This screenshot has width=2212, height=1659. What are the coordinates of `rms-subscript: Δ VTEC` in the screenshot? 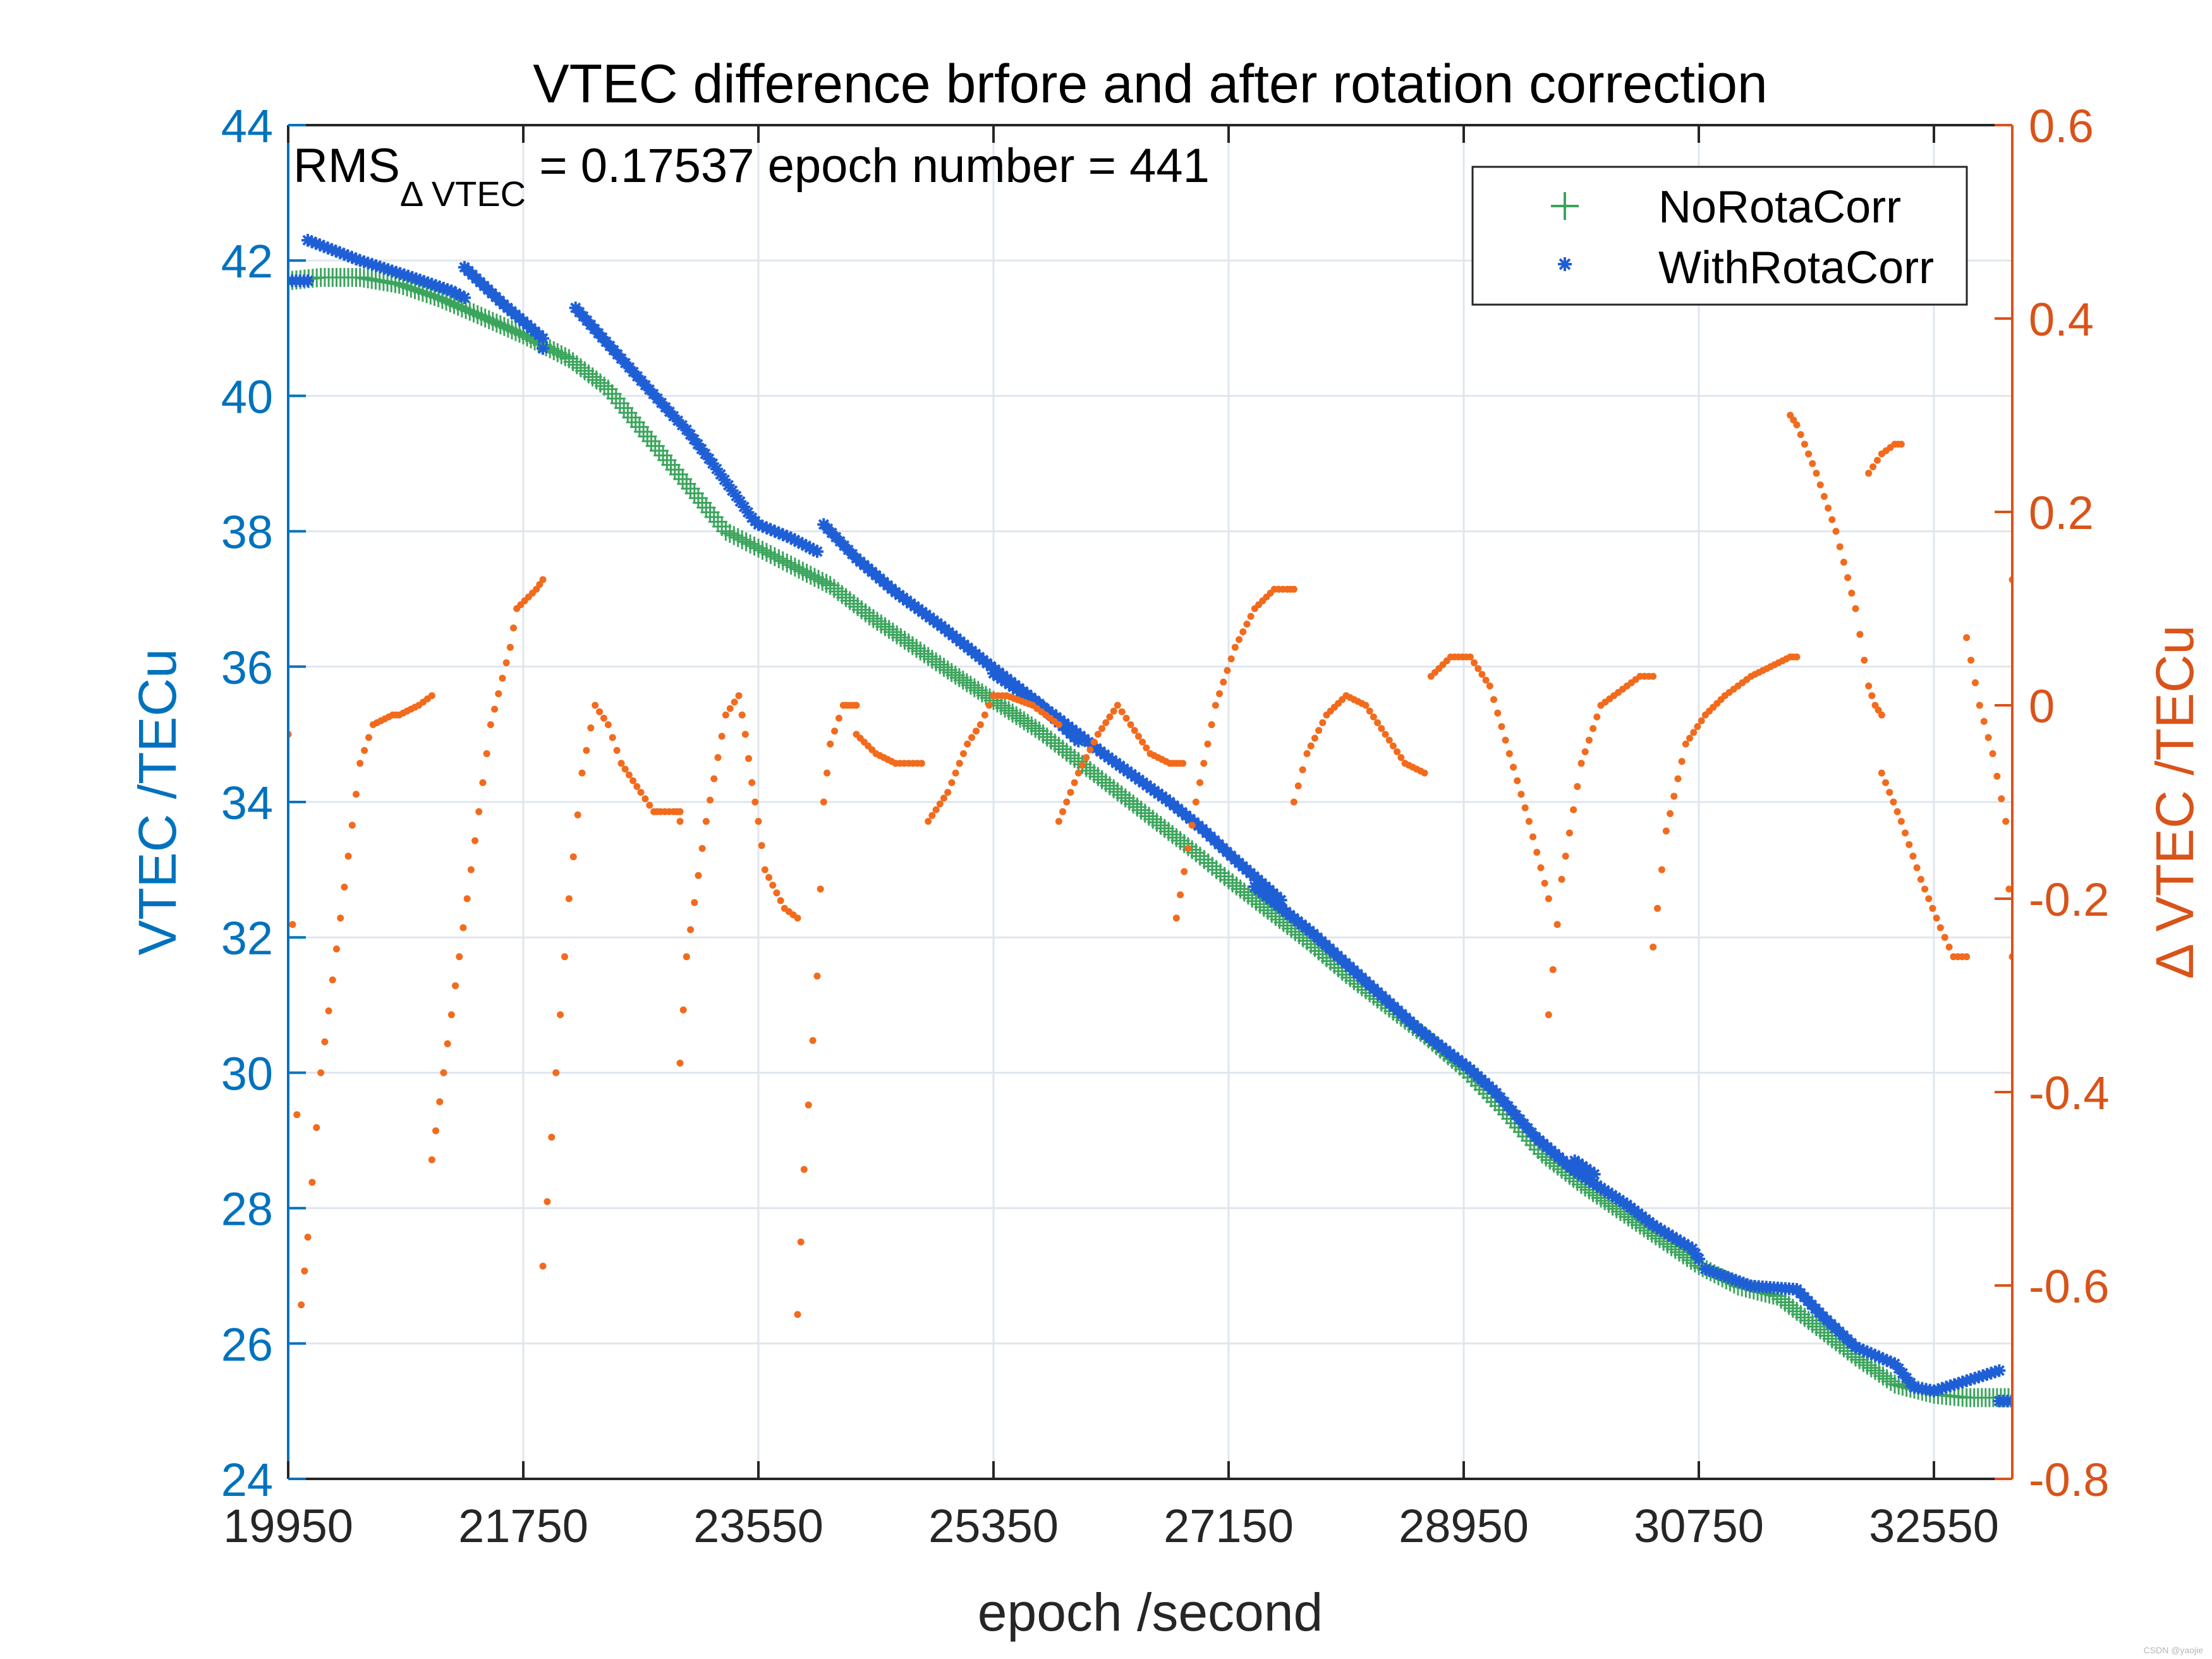 It's located at (463, 194).